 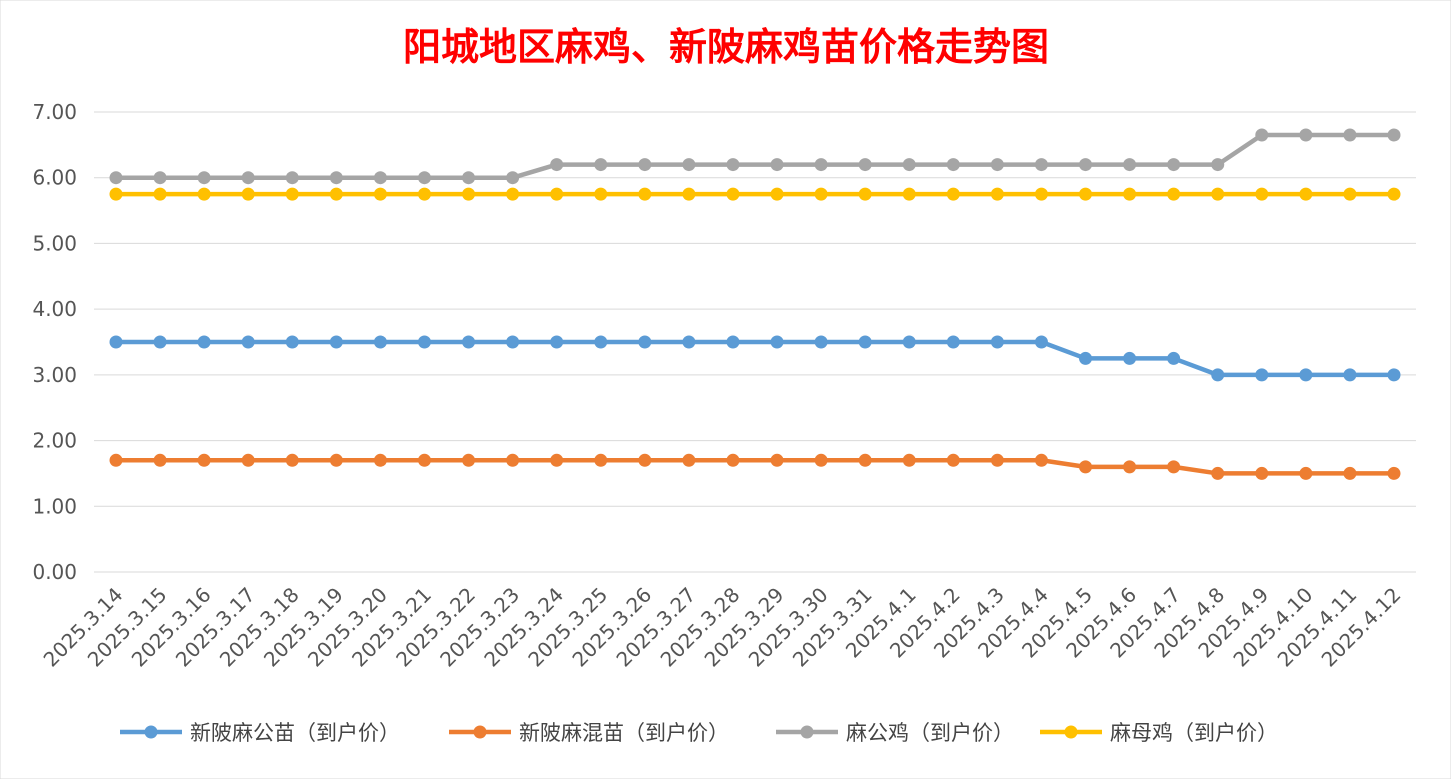 I want to click on legend-label: 麻母鸡（到户价）, so click(x=1194, y=733).